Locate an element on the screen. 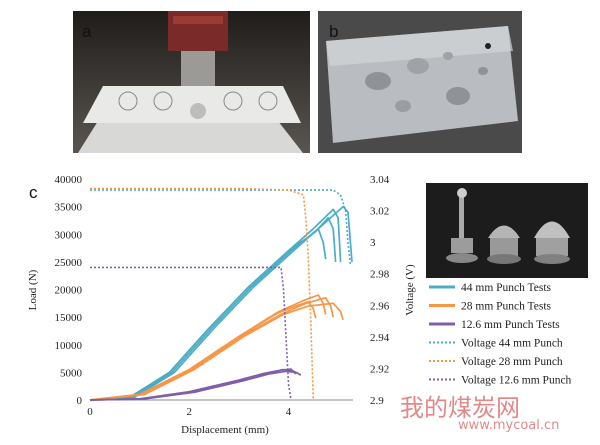 This screenshot has height=445, width=600. legend-label: Voltage 12.6 mm Punch is located at coordinates (516, 381).